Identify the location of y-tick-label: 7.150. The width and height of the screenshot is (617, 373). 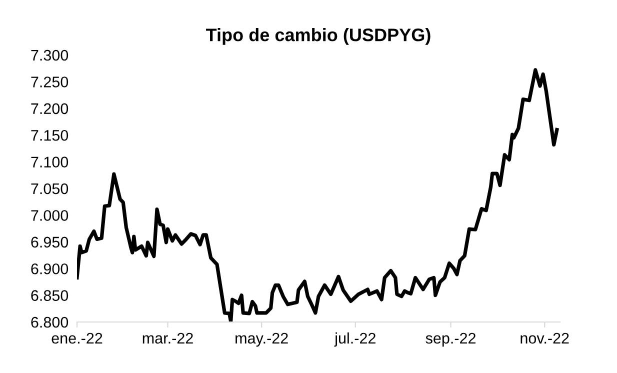
(49, 135).